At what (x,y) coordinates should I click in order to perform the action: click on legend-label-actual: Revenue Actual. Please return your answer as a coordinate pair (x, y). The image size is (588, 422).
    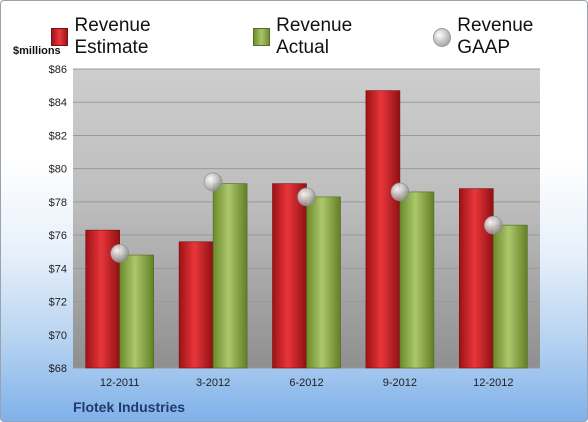
    Looking at the image, I should click on (314, 36).